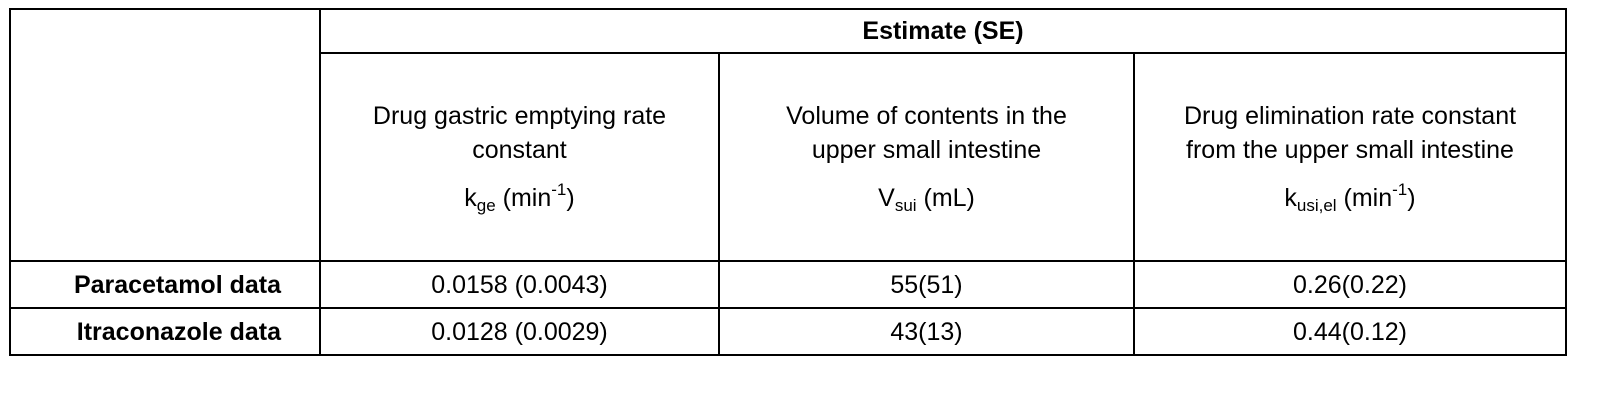  What do you see at coordinates (1350, 284) in the screenshot?
I see `table-cell: 0.26(0.22)` at bounding box center [1350, 284].